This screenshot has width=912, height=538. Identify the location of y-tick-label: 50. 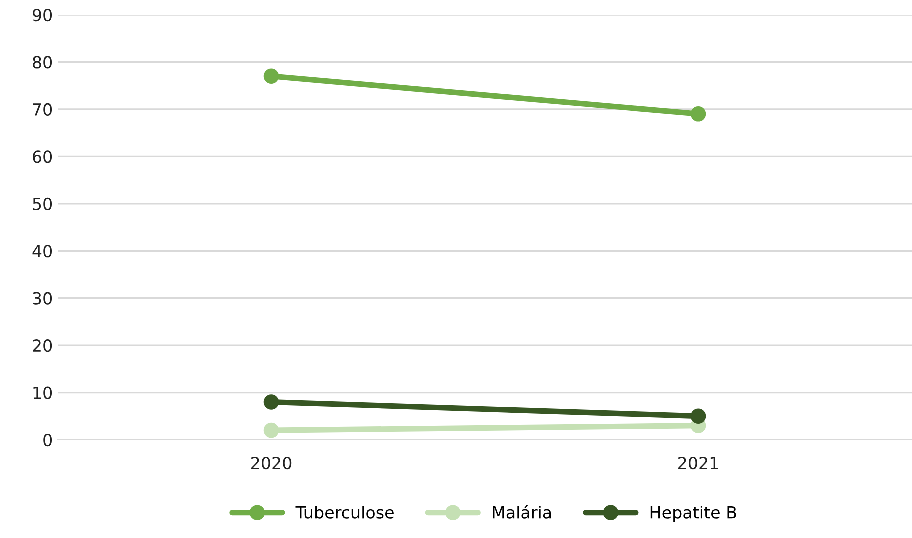
(42, 204).